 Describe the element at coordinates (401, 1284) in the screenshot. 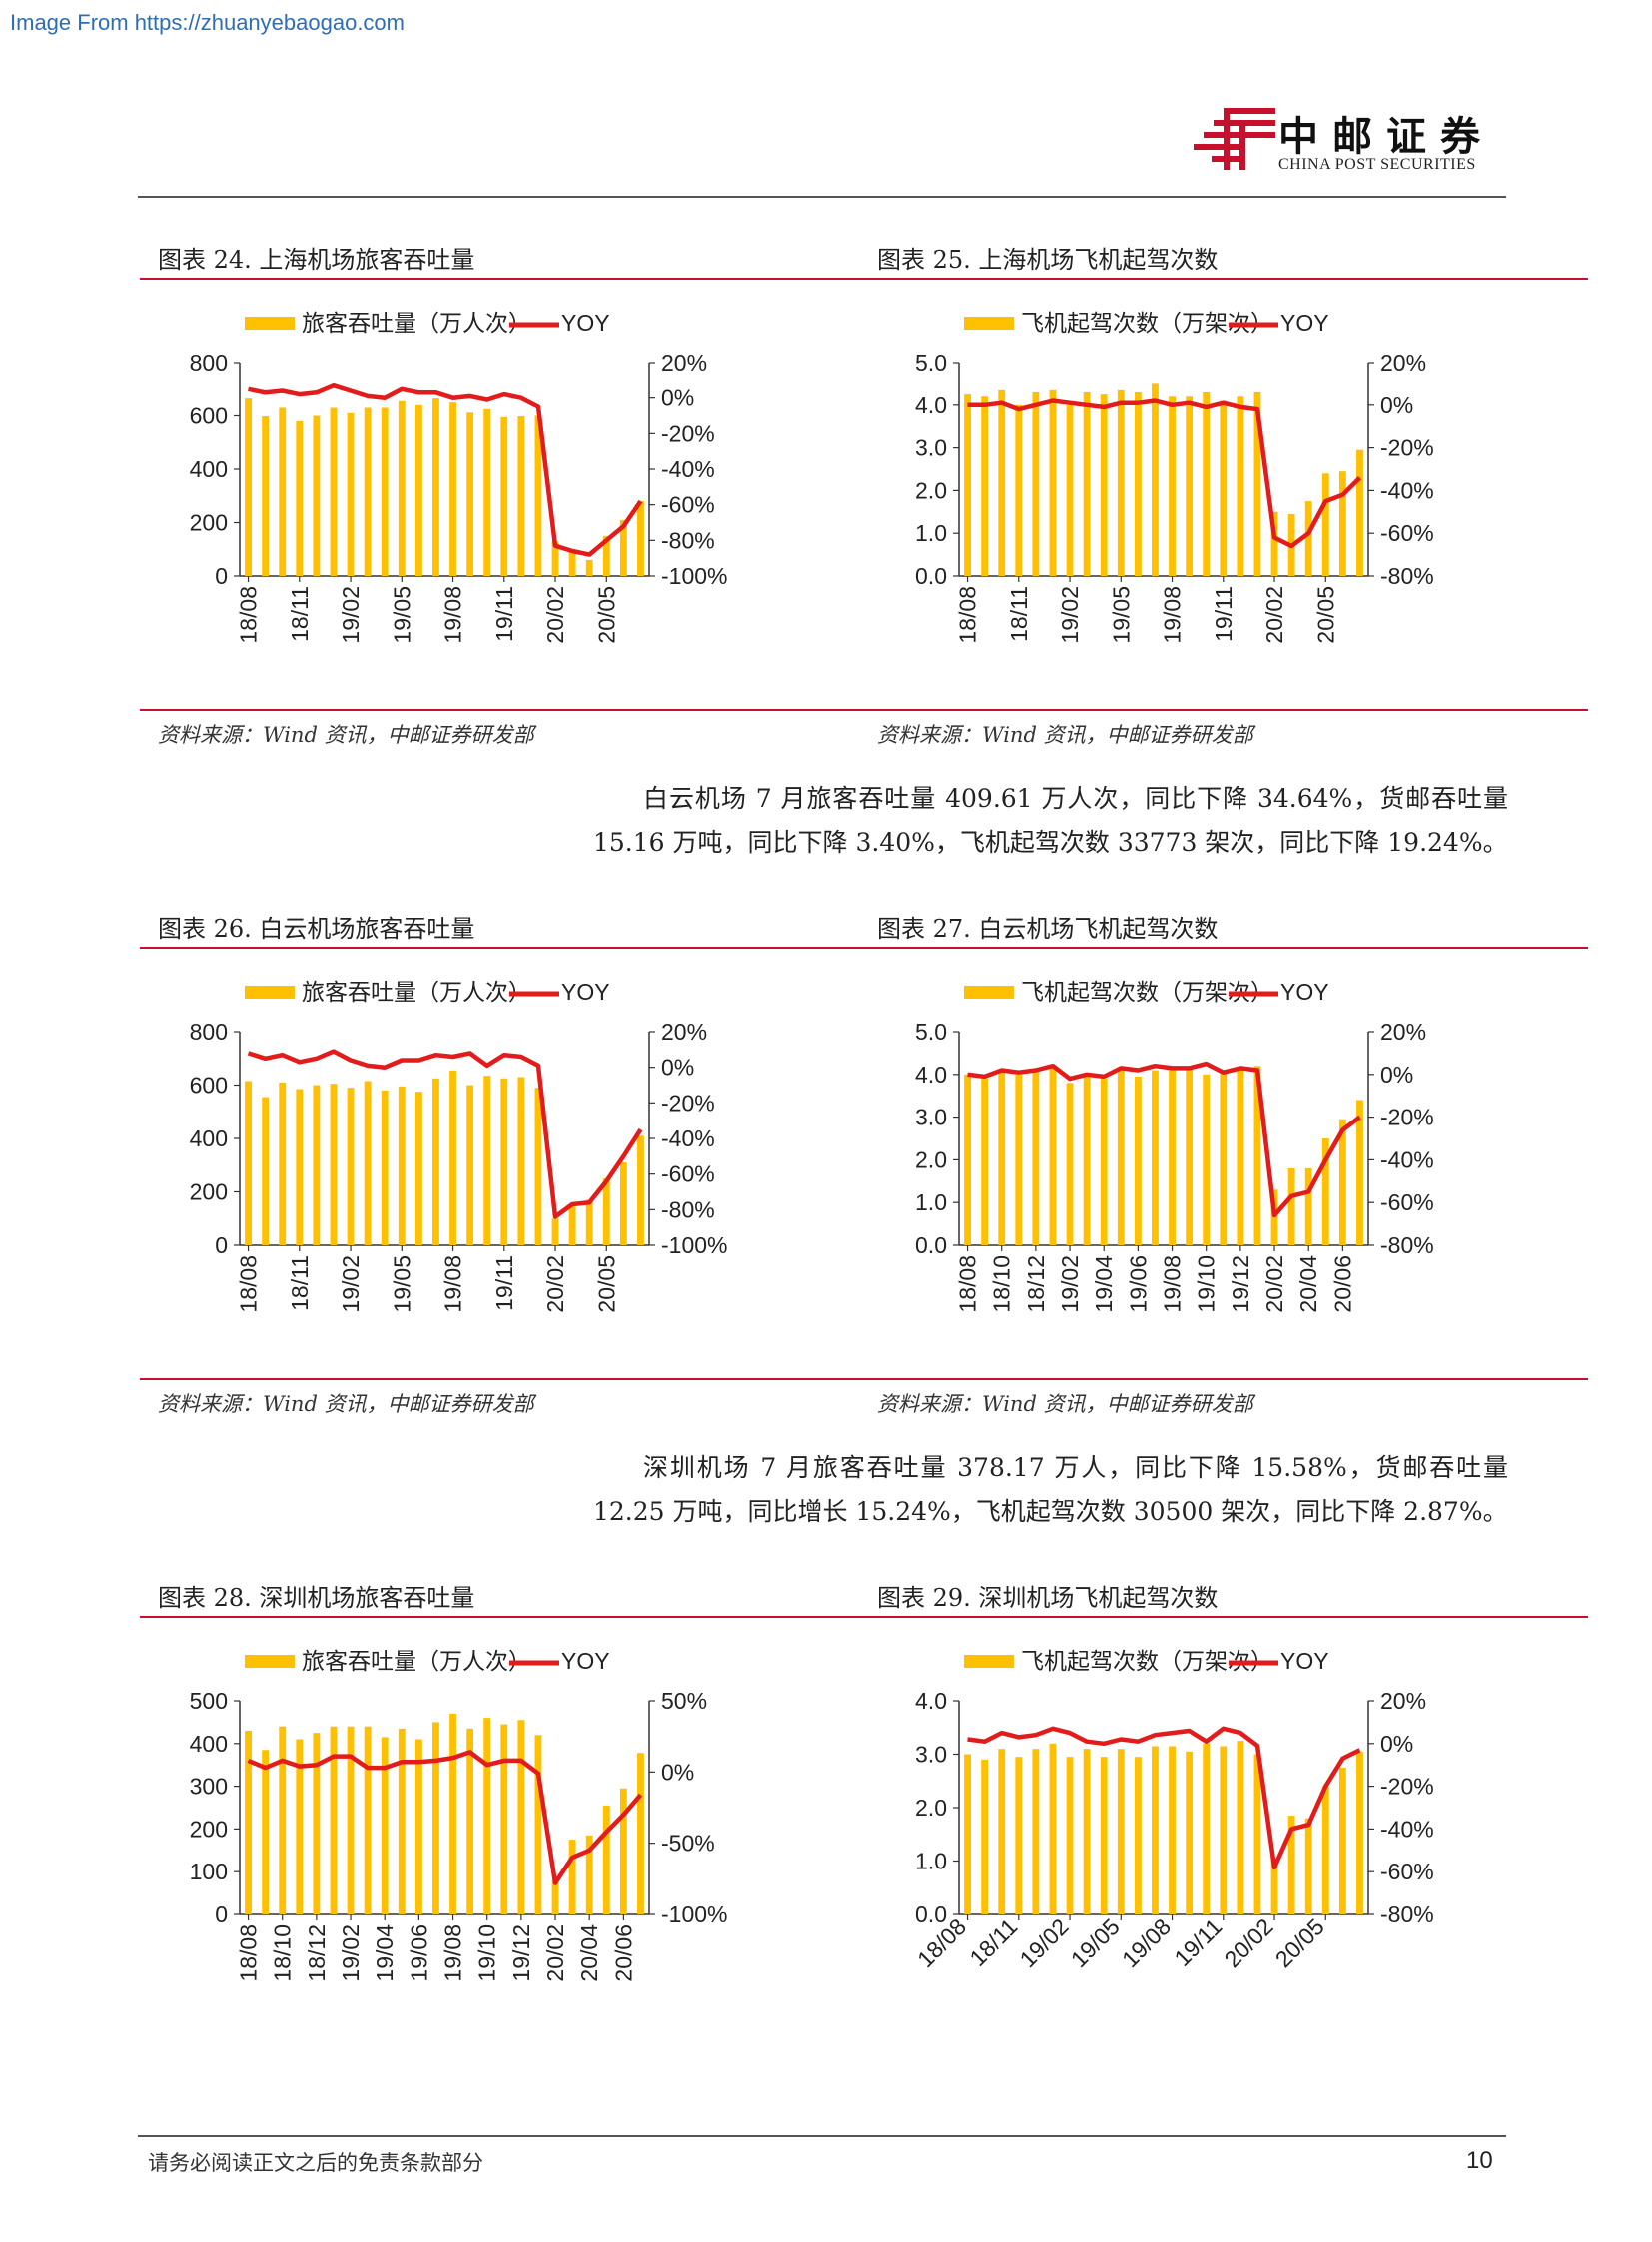

I see `x-tick-label: 19/05` at that location.